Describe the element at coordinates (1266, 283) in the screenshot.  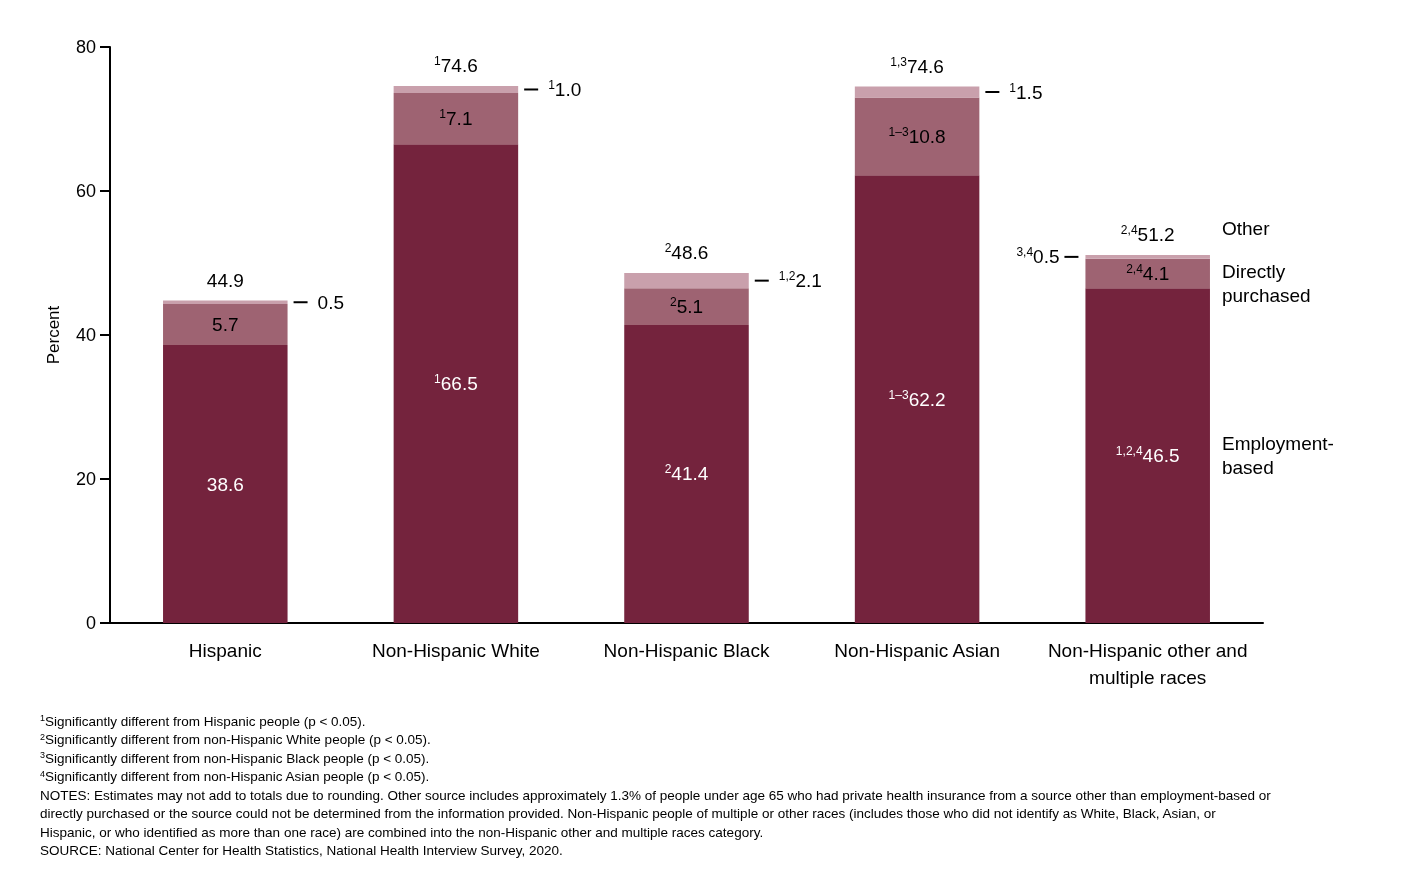
I see `series-label: Directly purchased` at that location.